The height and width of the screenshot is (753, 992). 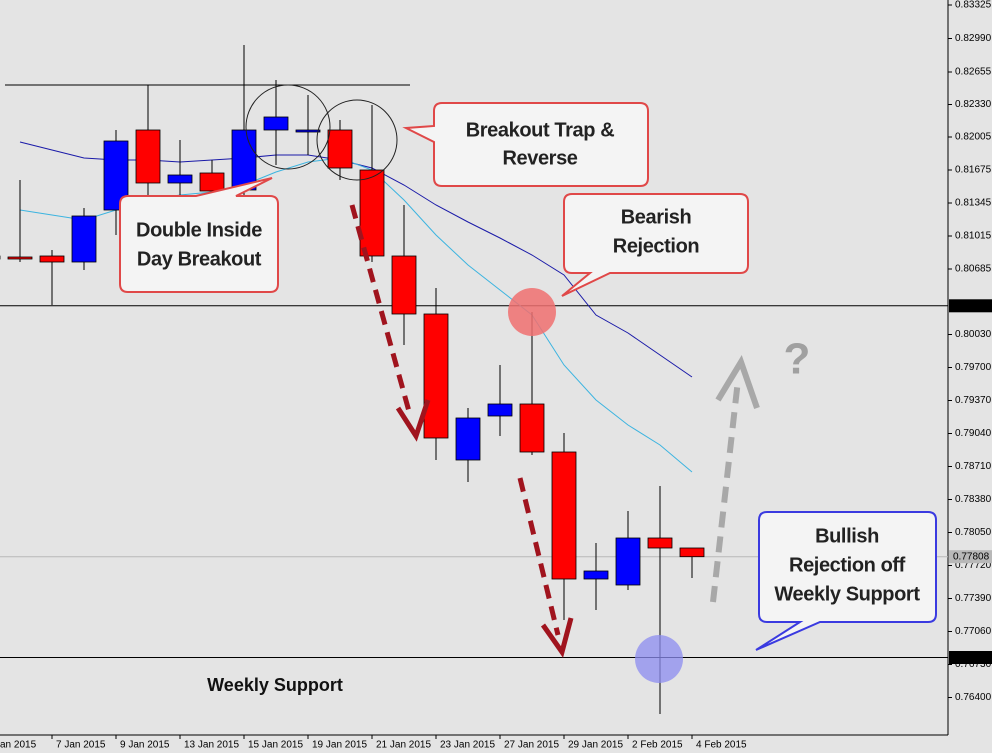 I want to click on y-tick-label: 0.80030, so click(x=973, y=334).